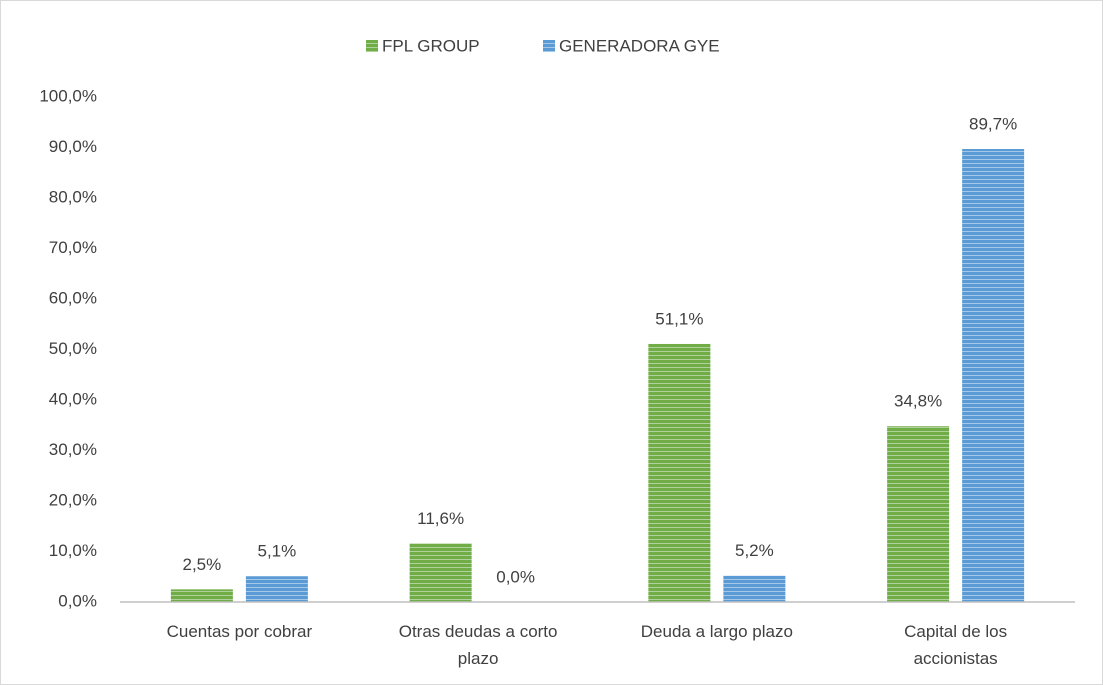  Describe the element at coordinates (515, 576) in the screenshot. I see `data-label: 0,0%` at that location.